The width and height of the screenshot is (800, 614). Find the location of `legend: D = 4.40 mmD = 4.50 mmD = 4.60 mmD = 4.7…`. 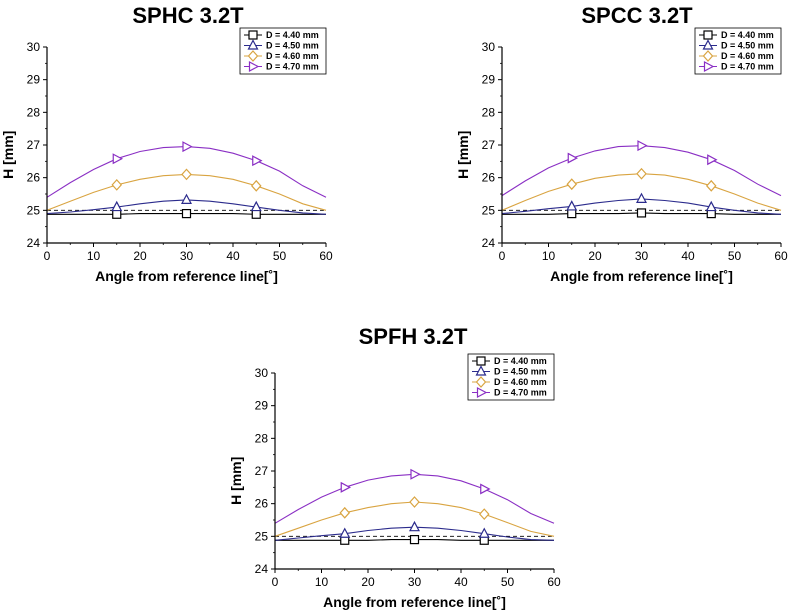

legend: D = 4.40 mmD = 4.50 mmD = 4.60 mmD = 4.7… is located at coordinates (283, 51).